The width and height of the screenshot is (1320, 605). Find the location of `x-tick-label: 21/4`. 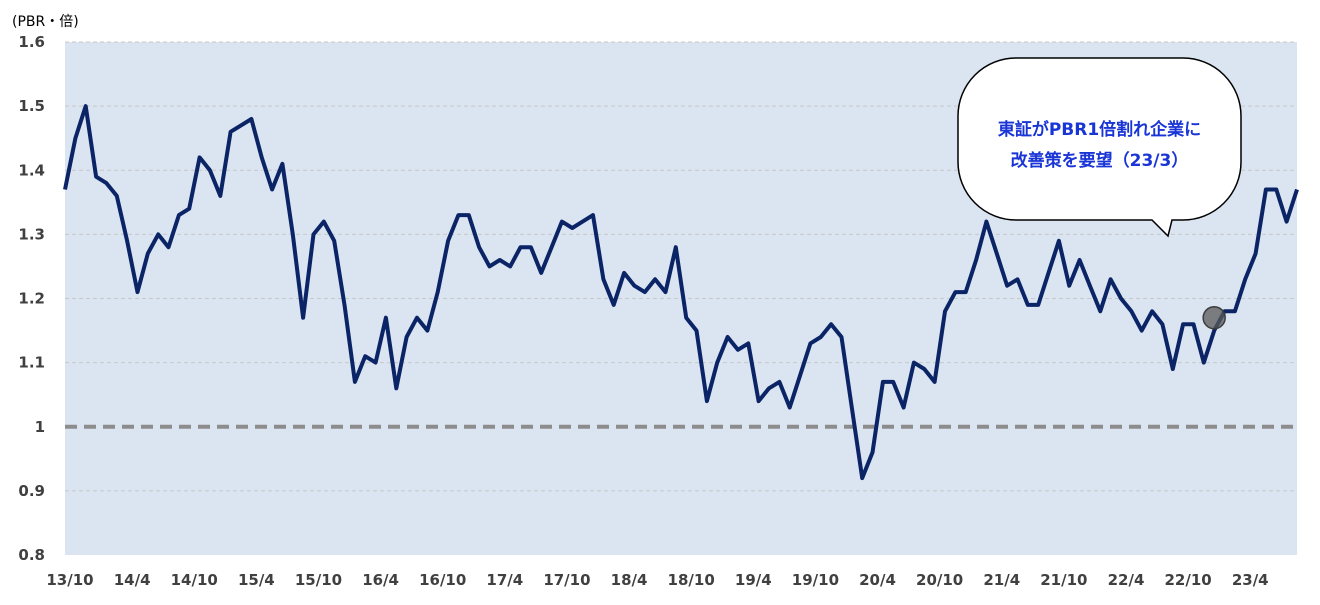

x-tick-label: 21/4 is located at coordinates (1001, 580).